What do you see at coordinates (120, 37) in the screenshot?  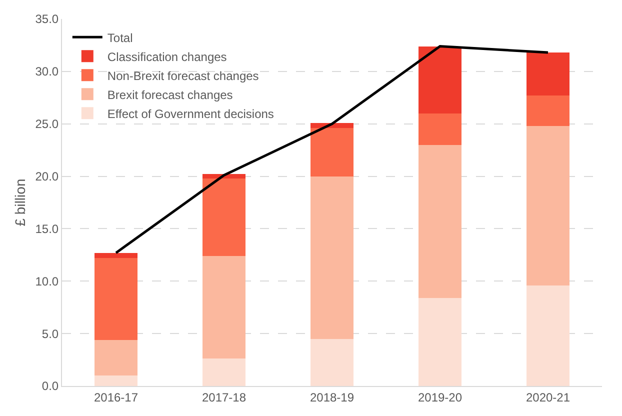 I see `legend-label: Total` at bounding box center [120, 37].